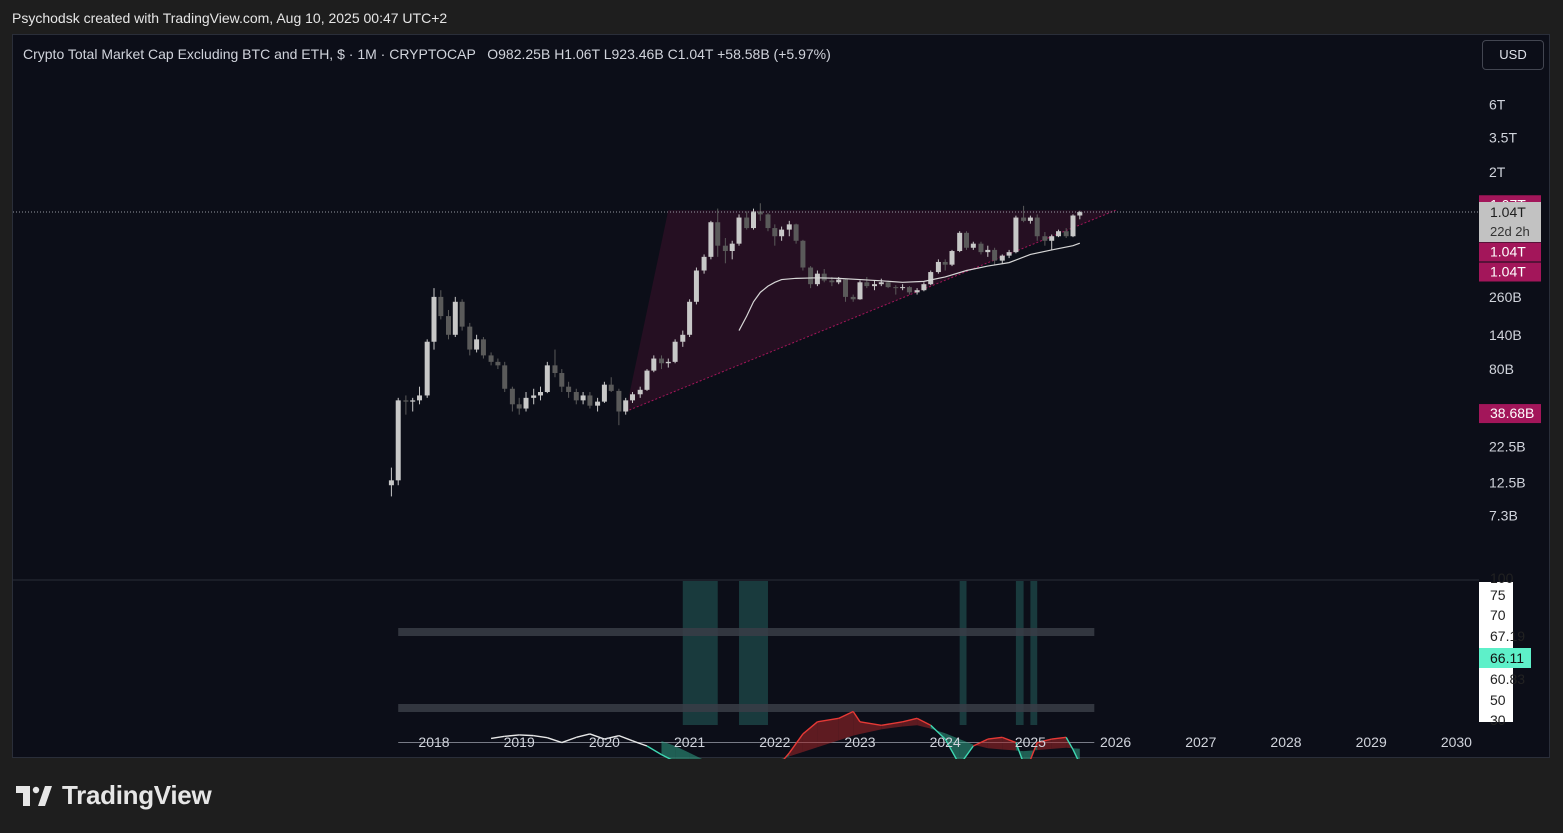 This screenshot has width=1563, height=833. I want to click on time-tick-label: 2023, so click(859, 742).